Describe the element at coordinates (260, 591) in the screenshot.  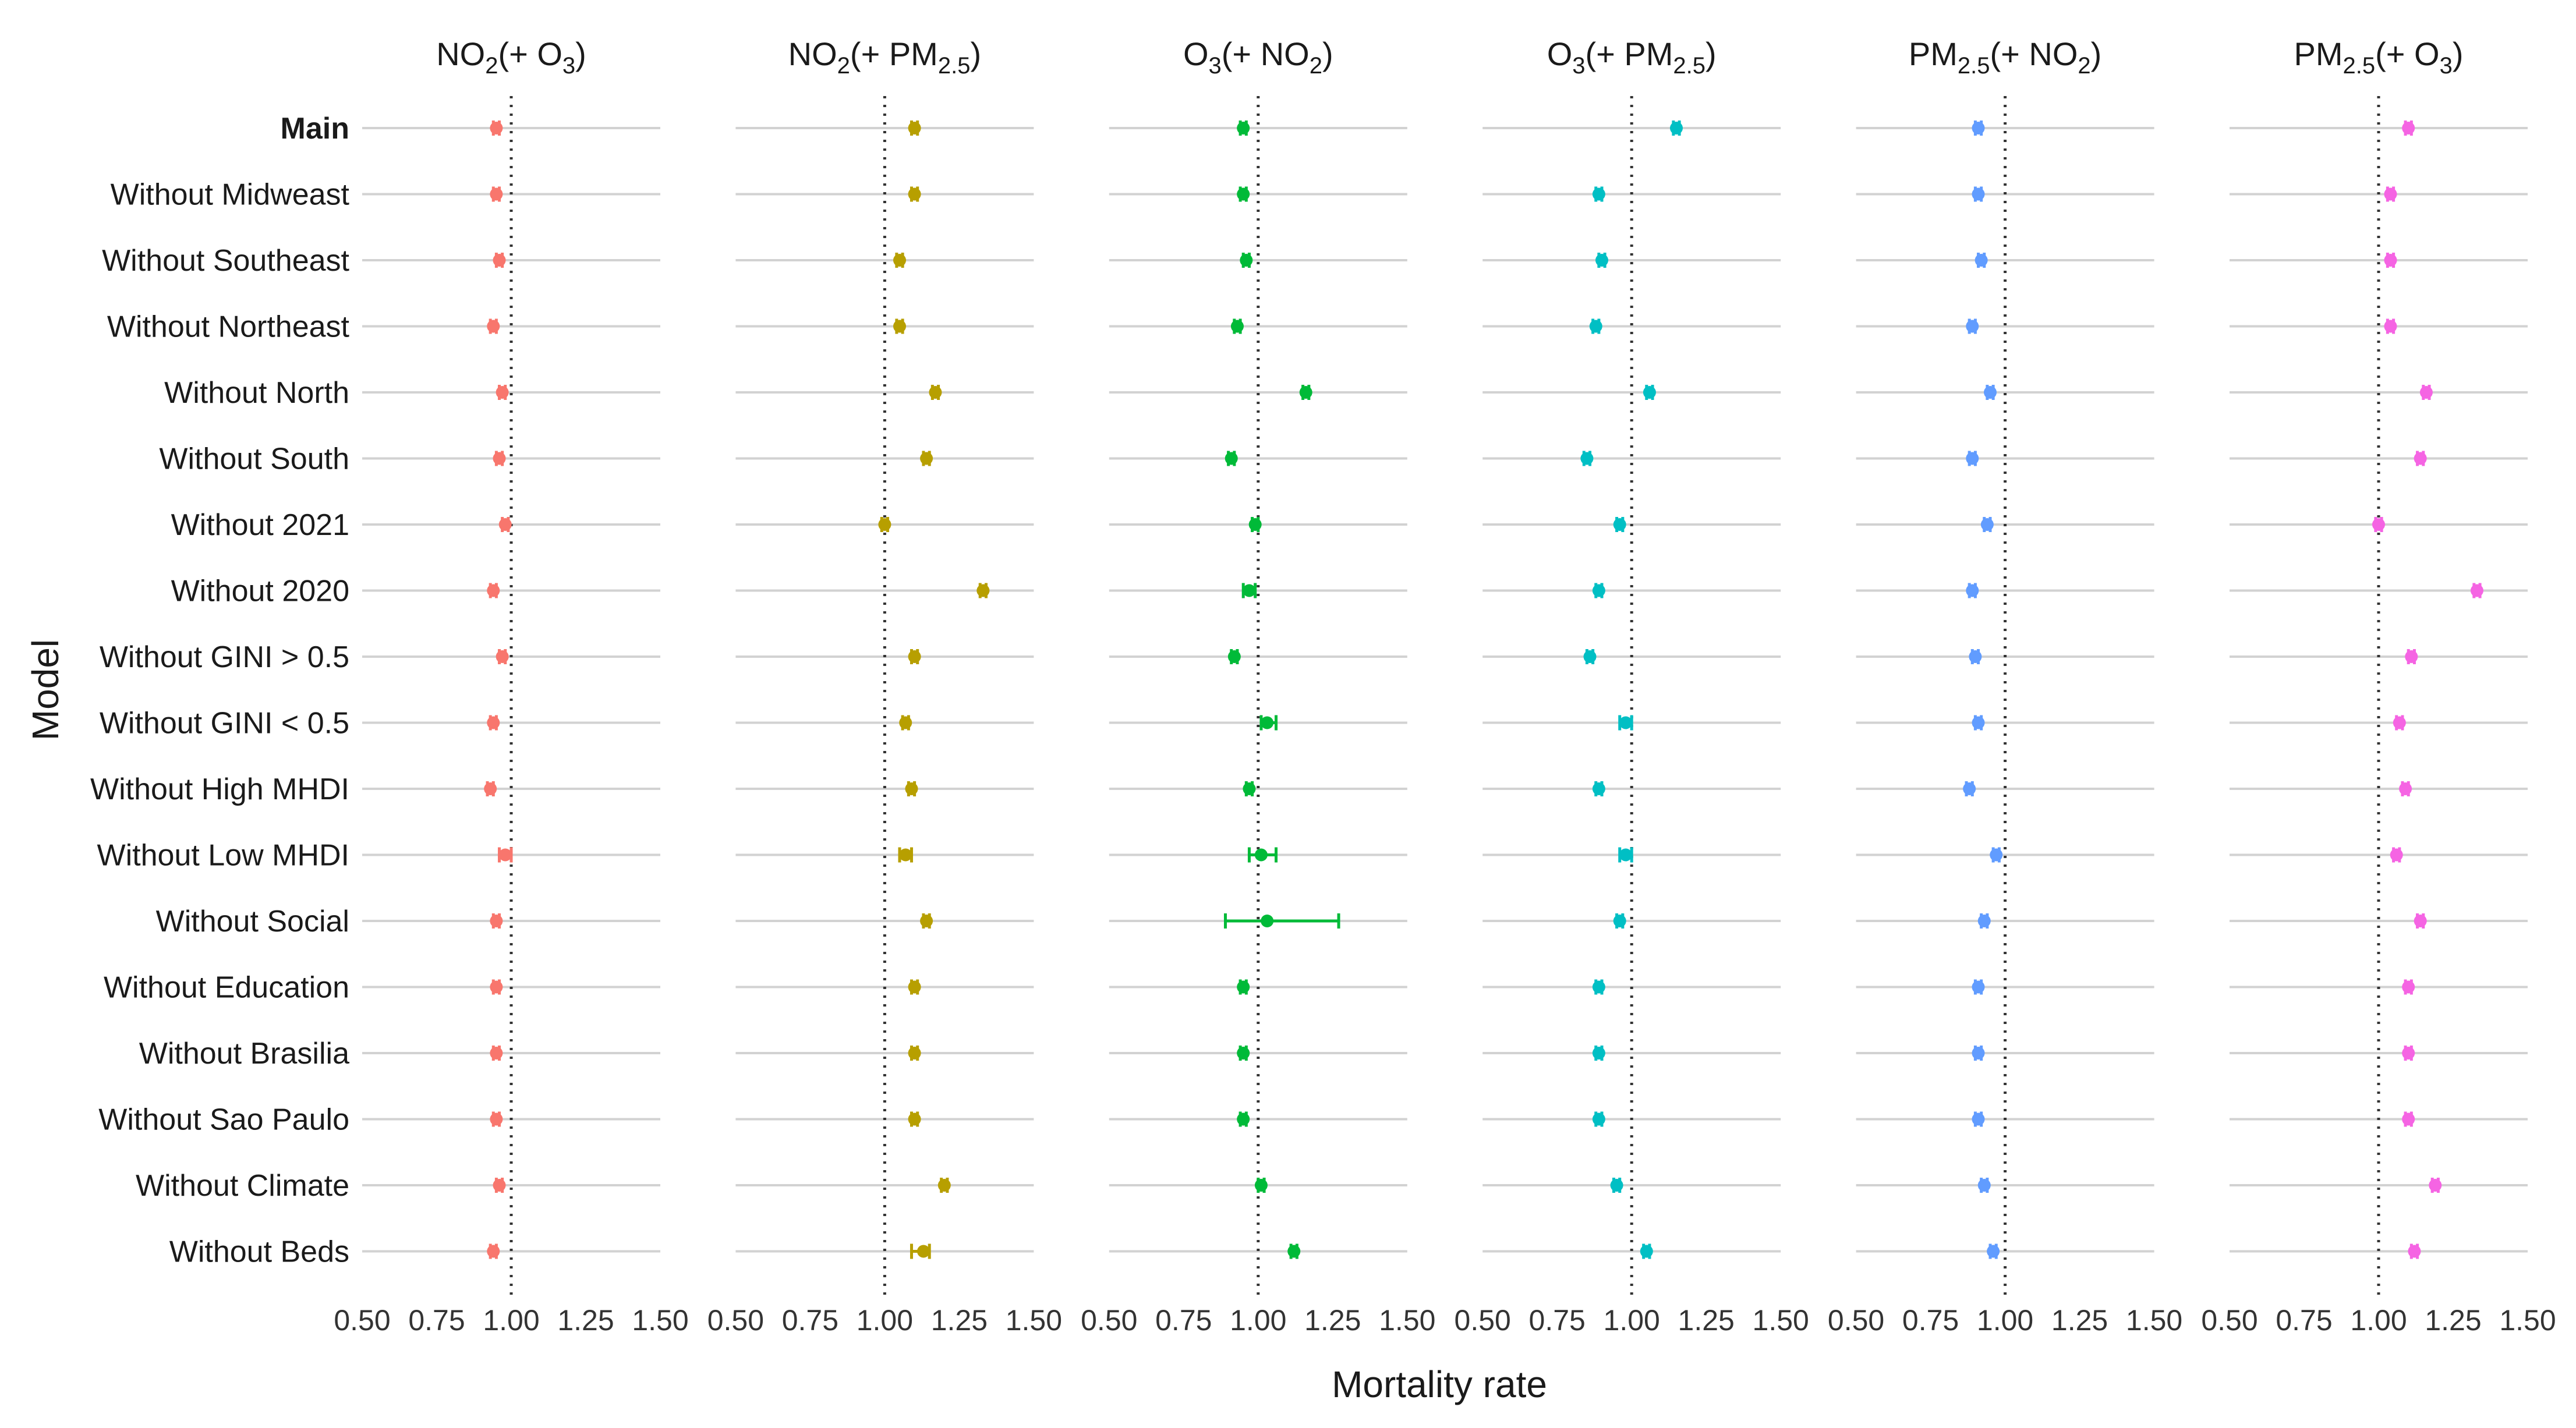
I see `row-label: Without 2020` at that location.